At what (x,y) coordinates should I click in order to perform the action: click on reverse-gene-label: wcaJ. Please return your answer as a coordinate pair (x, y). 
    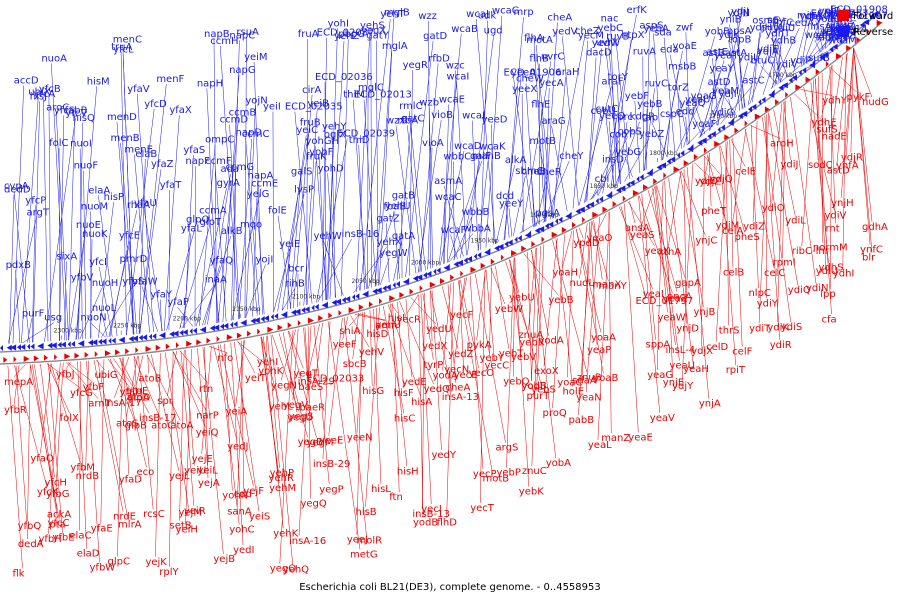
    Looking at the image, I should click on (477, 14).